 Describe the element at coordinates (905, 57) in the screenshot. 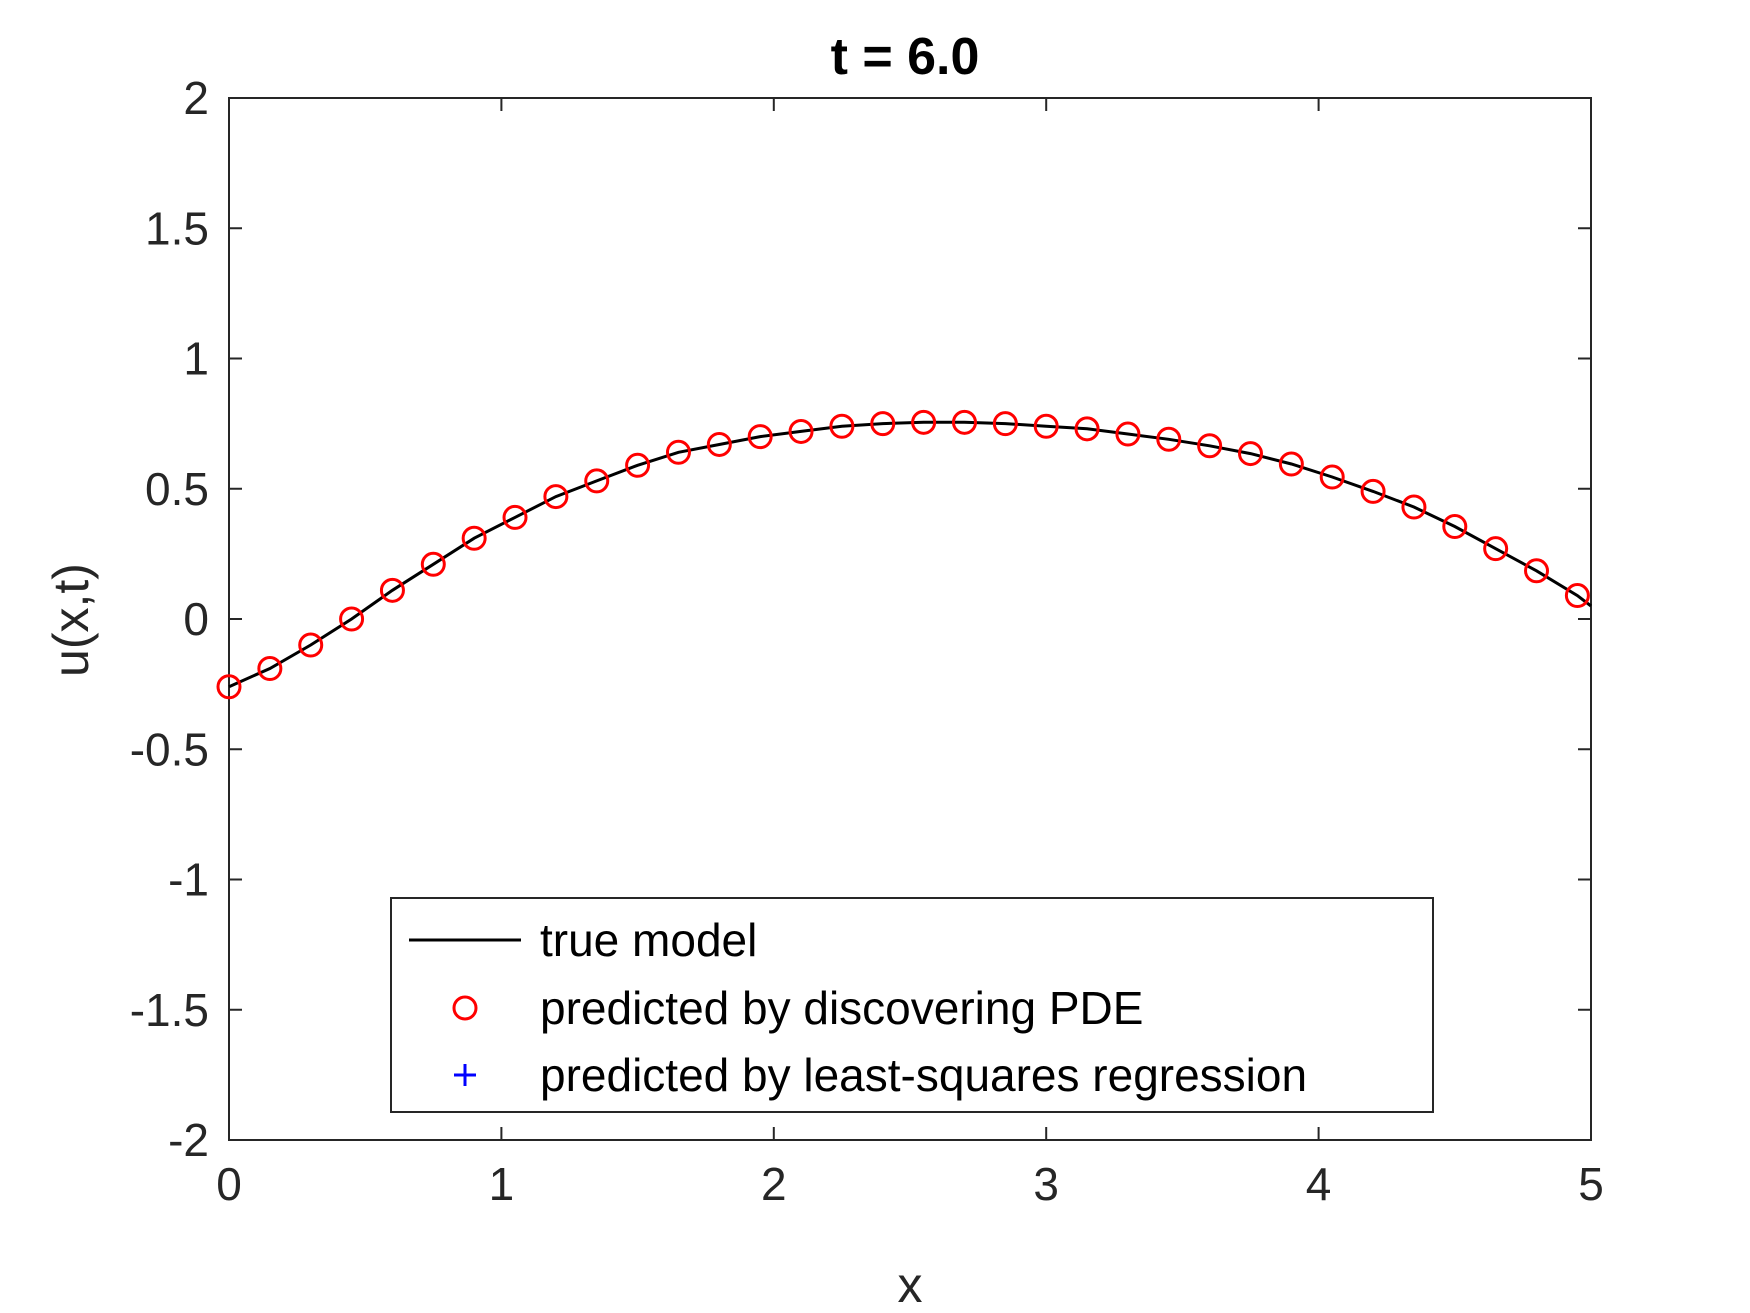

I see `chart-title: t = 6.0` at that location.